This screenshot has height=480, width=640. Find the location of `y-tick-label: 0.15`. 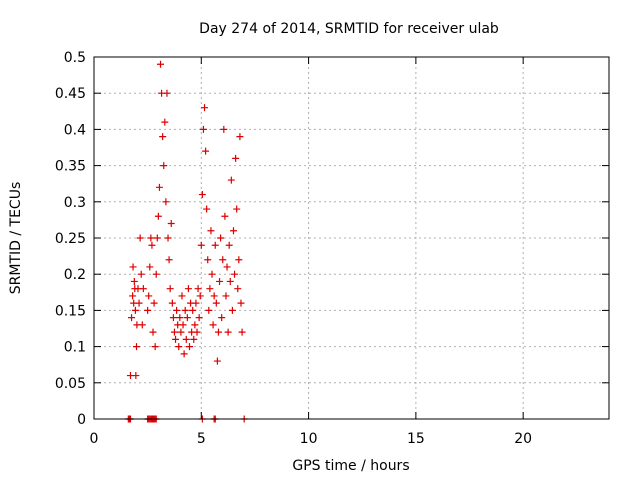

y-tick-label: 0.15 is located at coordinates (70, 311).